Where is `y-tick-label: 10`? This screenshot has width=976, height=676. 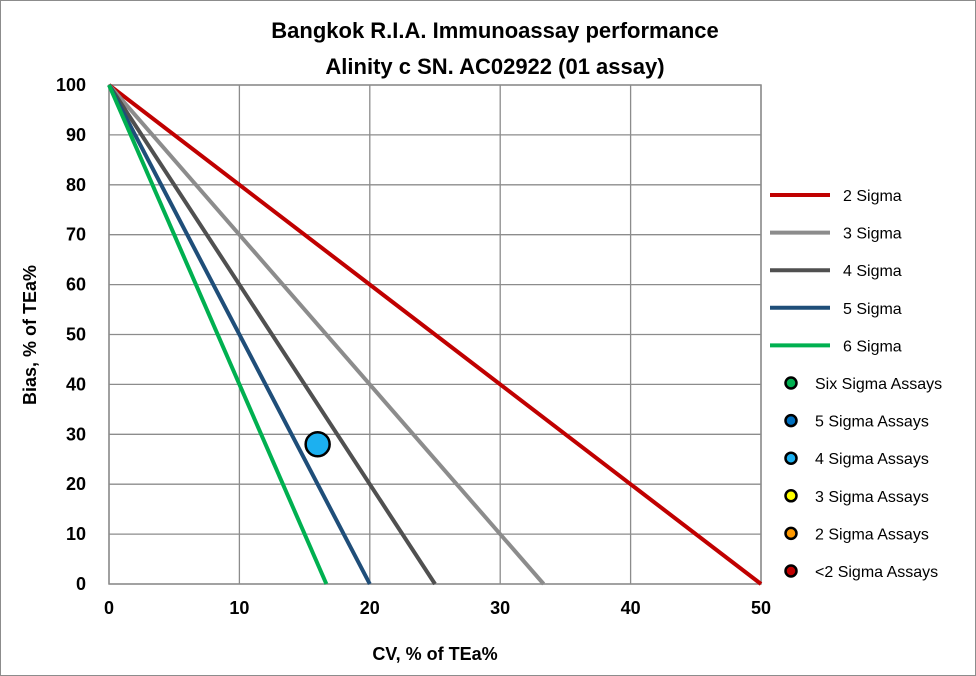
y-tick-label: 10 is located at coordinates (76, 534).